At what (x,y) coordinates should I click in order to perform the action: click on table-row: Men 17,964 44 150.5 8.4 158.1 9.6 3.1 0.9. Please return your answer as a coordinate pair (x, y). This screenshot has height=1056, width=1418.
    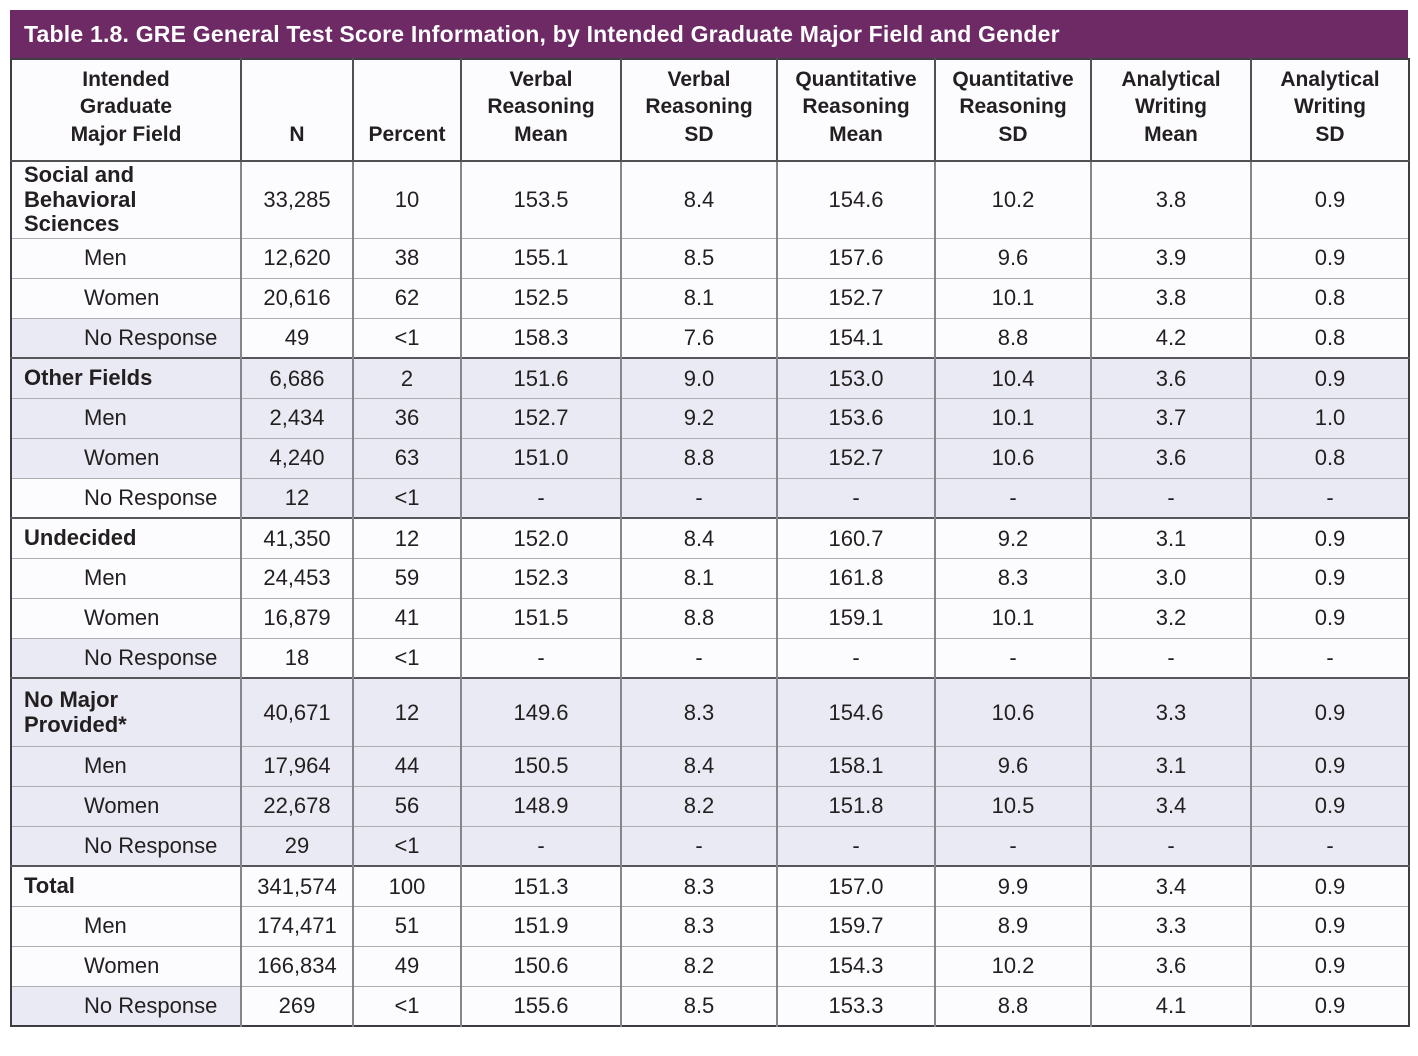
    Looking at the image, I should click on (710, 766).